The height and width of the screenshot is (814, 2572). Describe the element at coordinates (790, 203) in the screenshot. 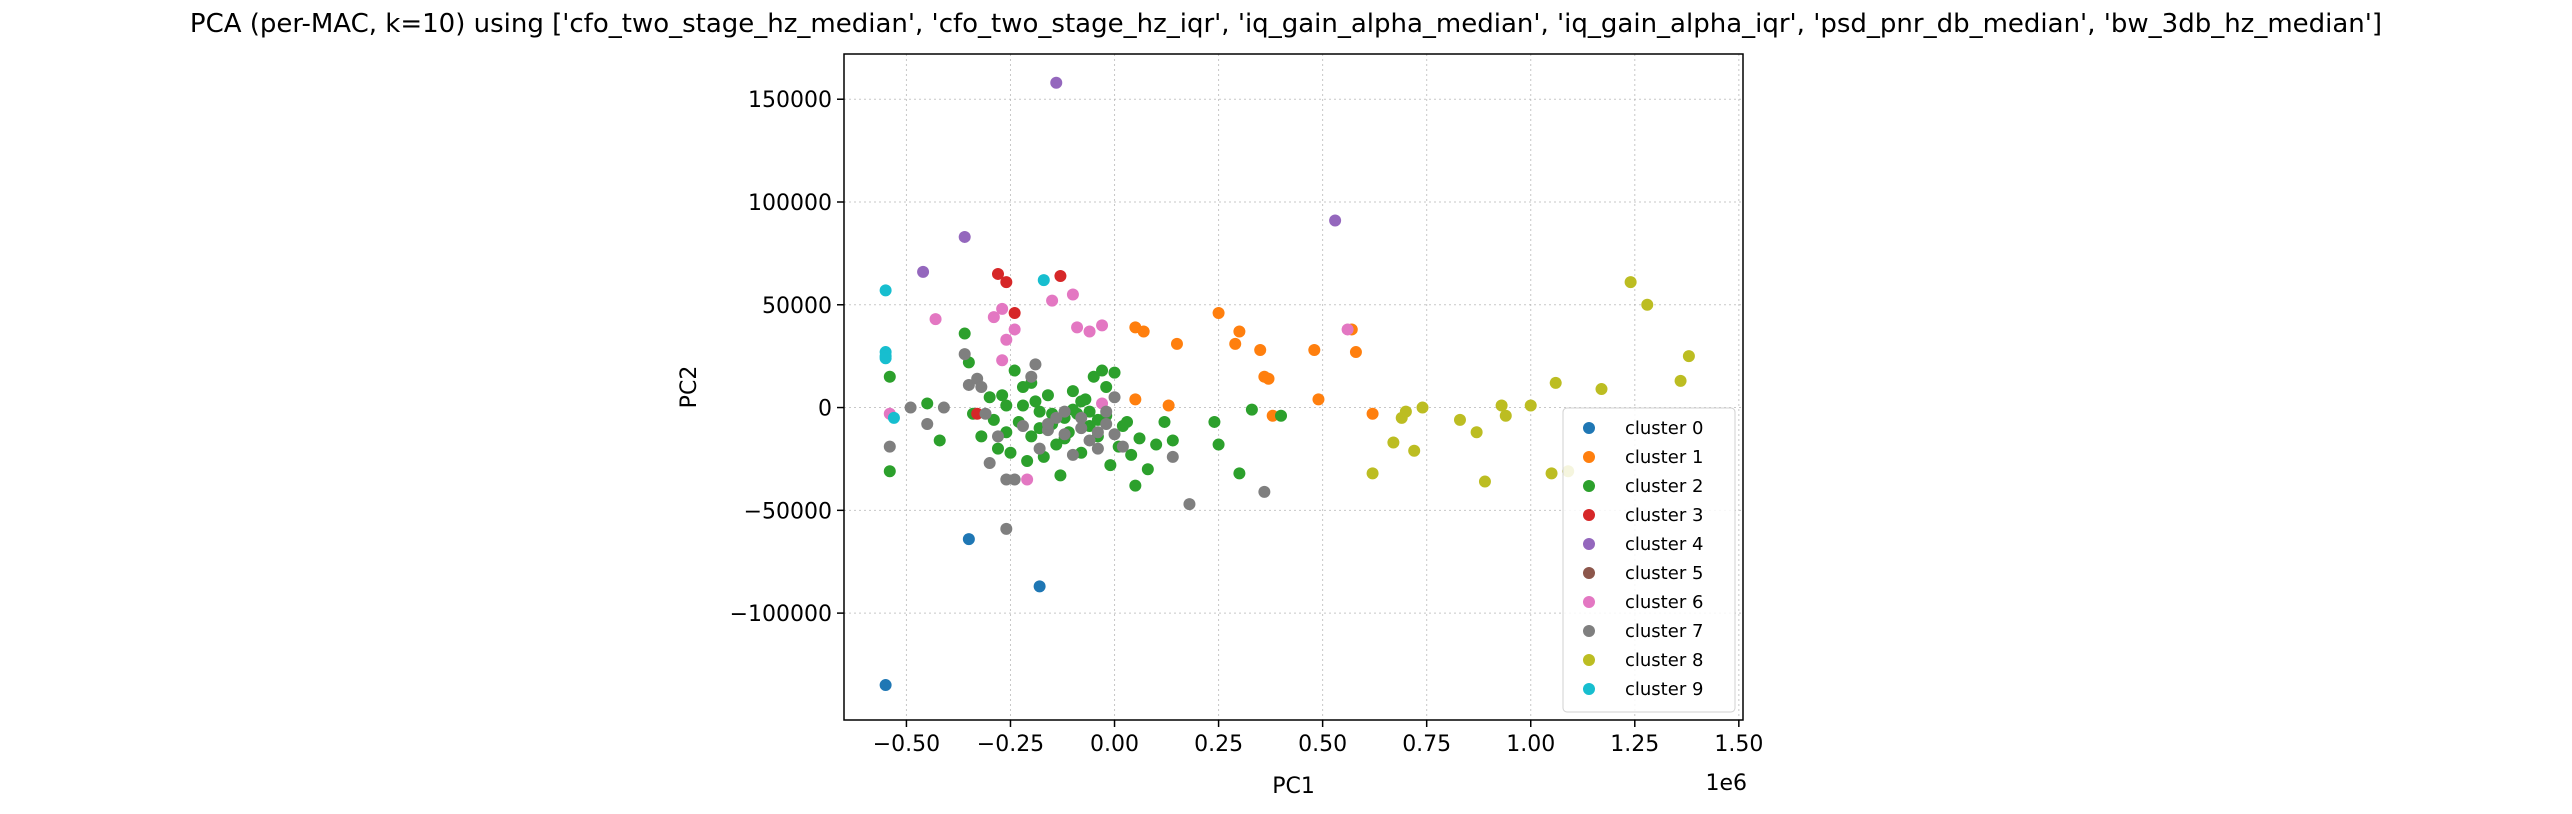

I see `y-tick-label: 100000` at that location.